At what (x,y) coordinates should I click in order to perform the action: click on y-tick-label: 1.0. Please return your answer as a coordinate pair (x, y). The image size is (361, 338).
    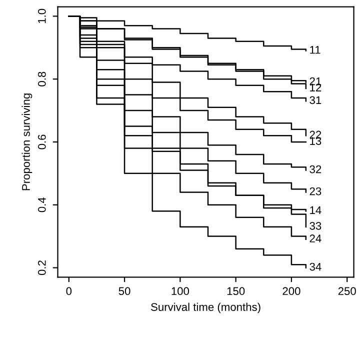
    Looking at the image, I should click on (42, 16).